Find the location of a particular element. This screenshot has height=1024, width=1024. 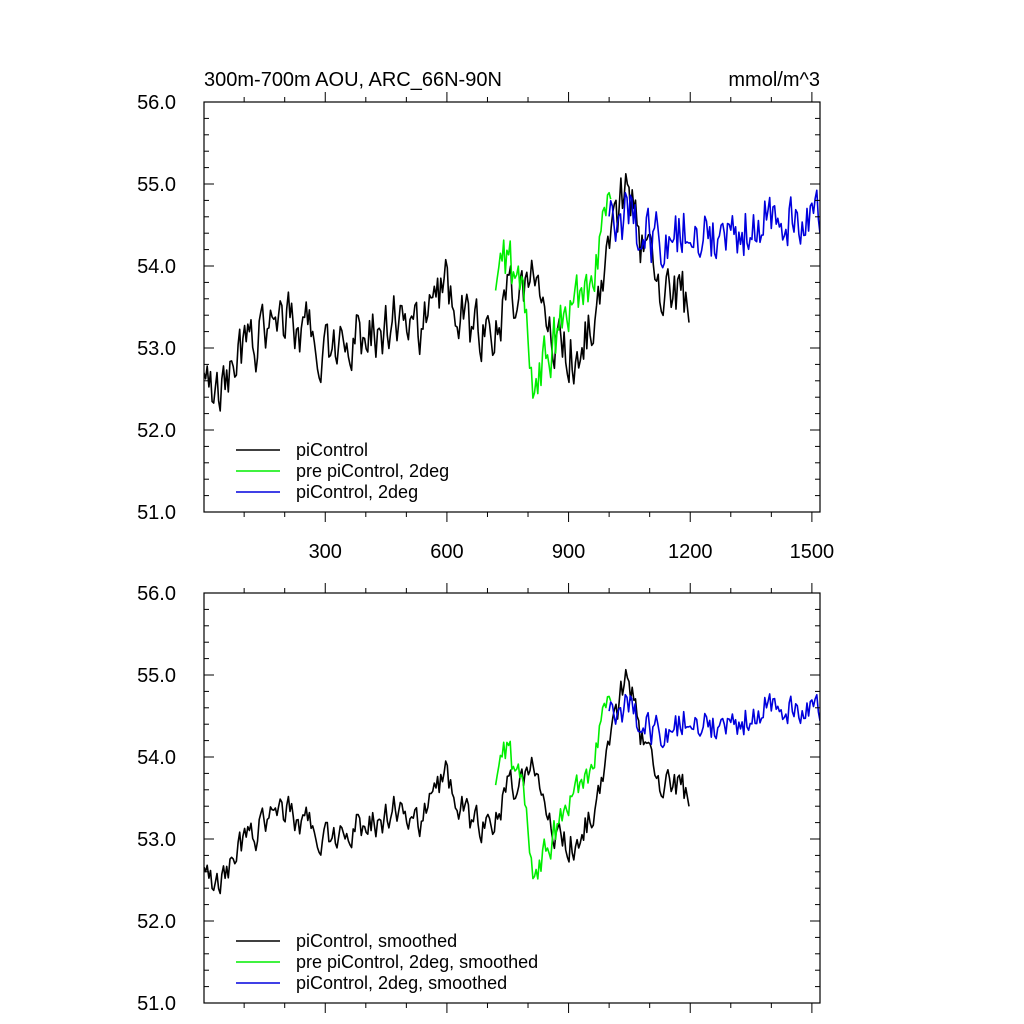

legend-label: piControl is located at coordinates (332, 450).